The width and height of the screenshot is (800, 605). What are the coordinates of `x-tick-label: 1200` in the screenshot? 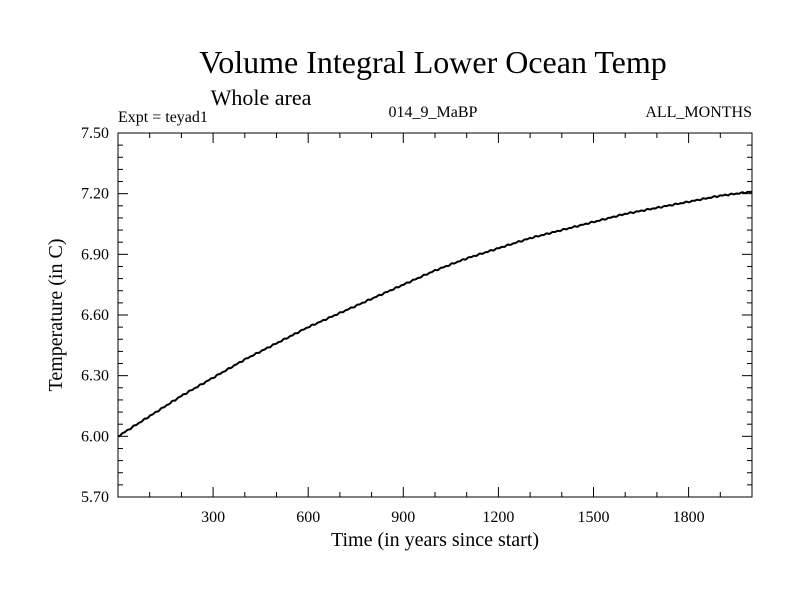 It's located at (498, 517).